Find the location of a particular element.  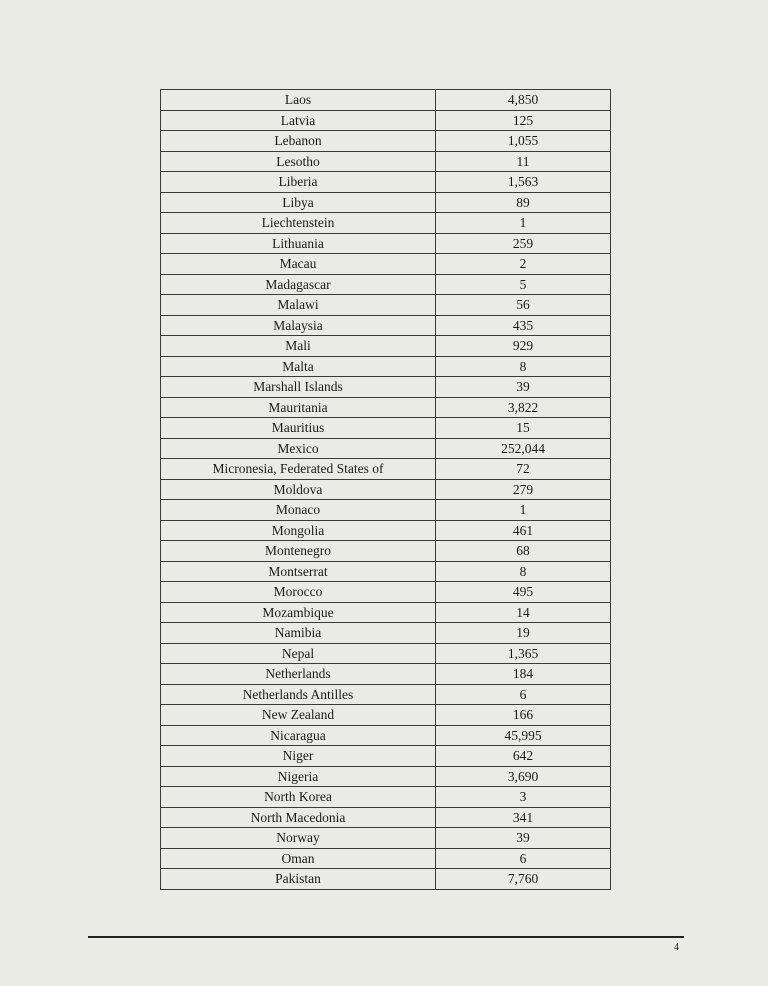

country-cell: Micronesia, Federated States of is located at coordinates (298, 469).